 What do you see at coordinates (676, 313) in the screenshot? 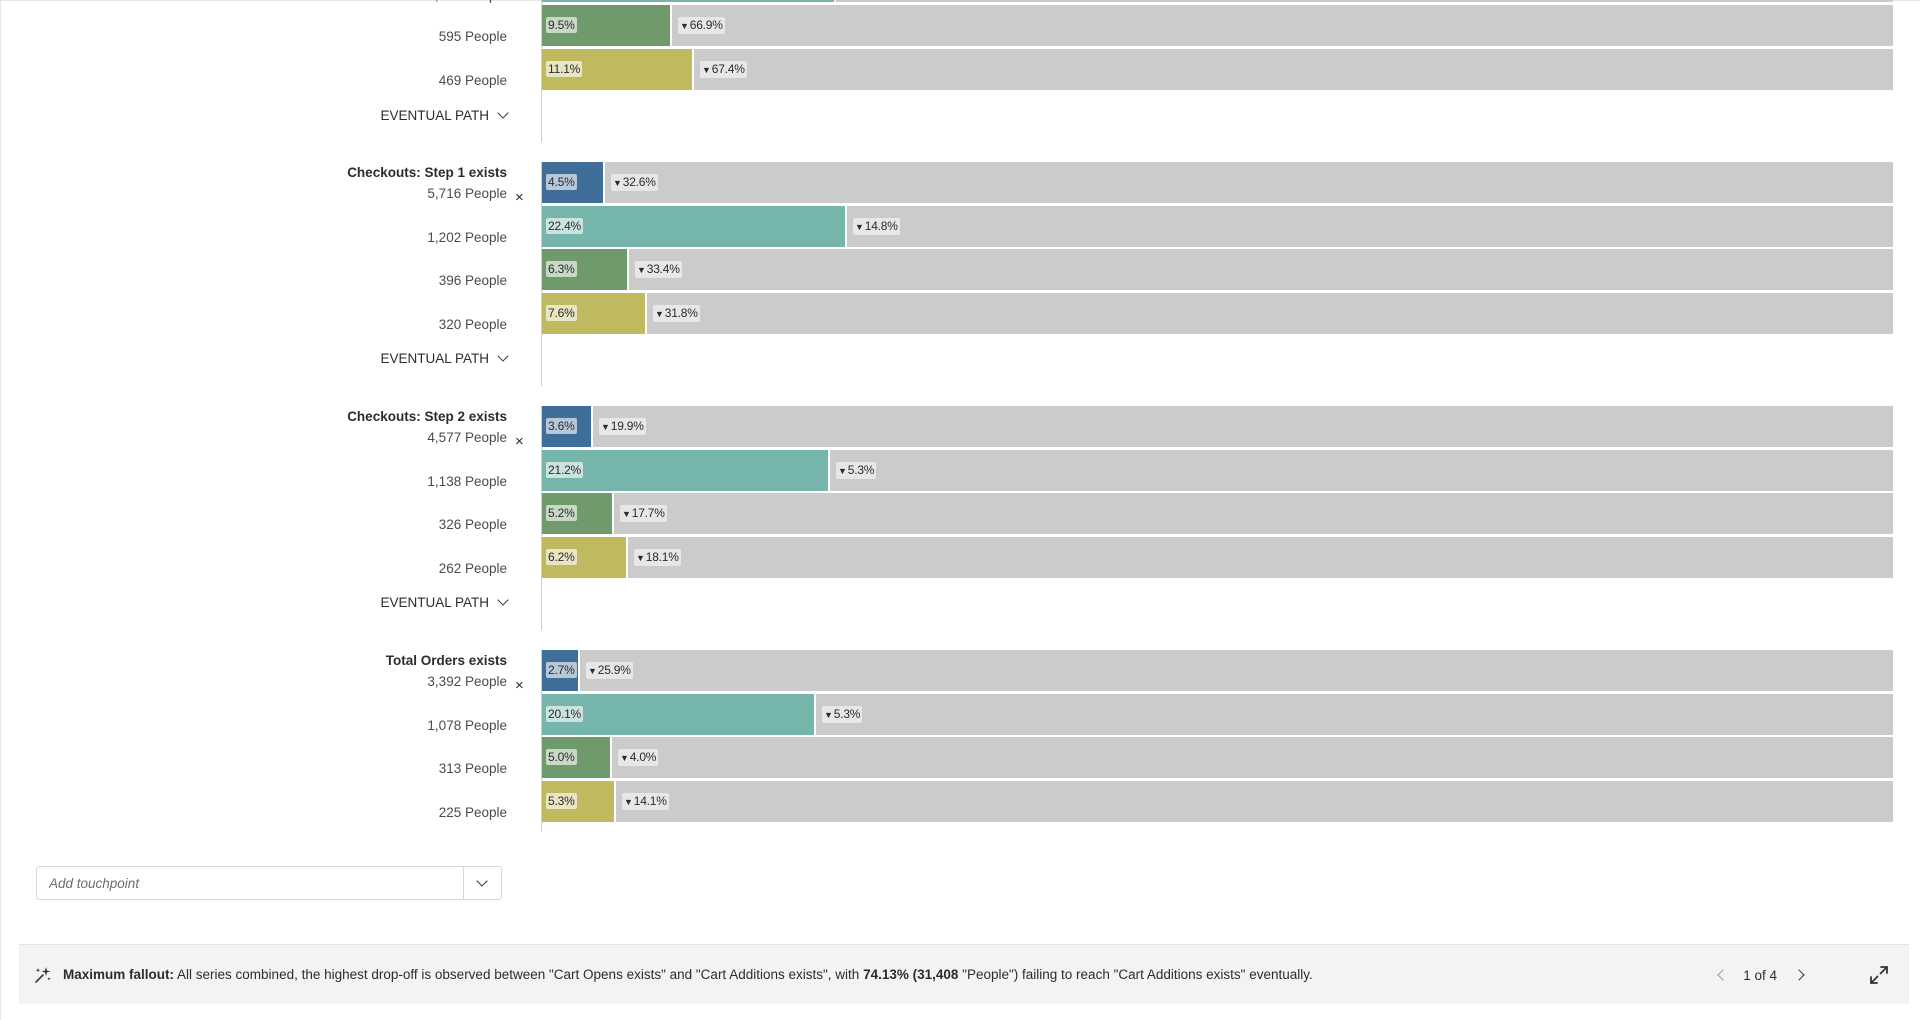
I see `dropoff-label: ▼31.8%` at bounding box center [676, 313].